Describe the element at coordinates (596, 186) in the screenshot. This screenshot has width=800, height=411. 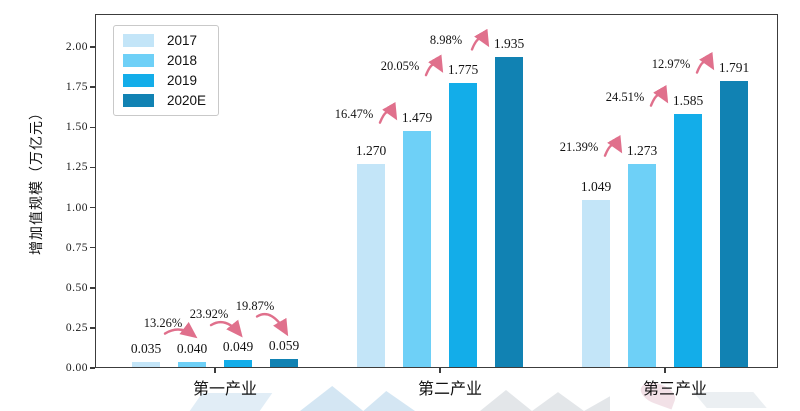
I see `bar-value-label: 1.049` at that location.